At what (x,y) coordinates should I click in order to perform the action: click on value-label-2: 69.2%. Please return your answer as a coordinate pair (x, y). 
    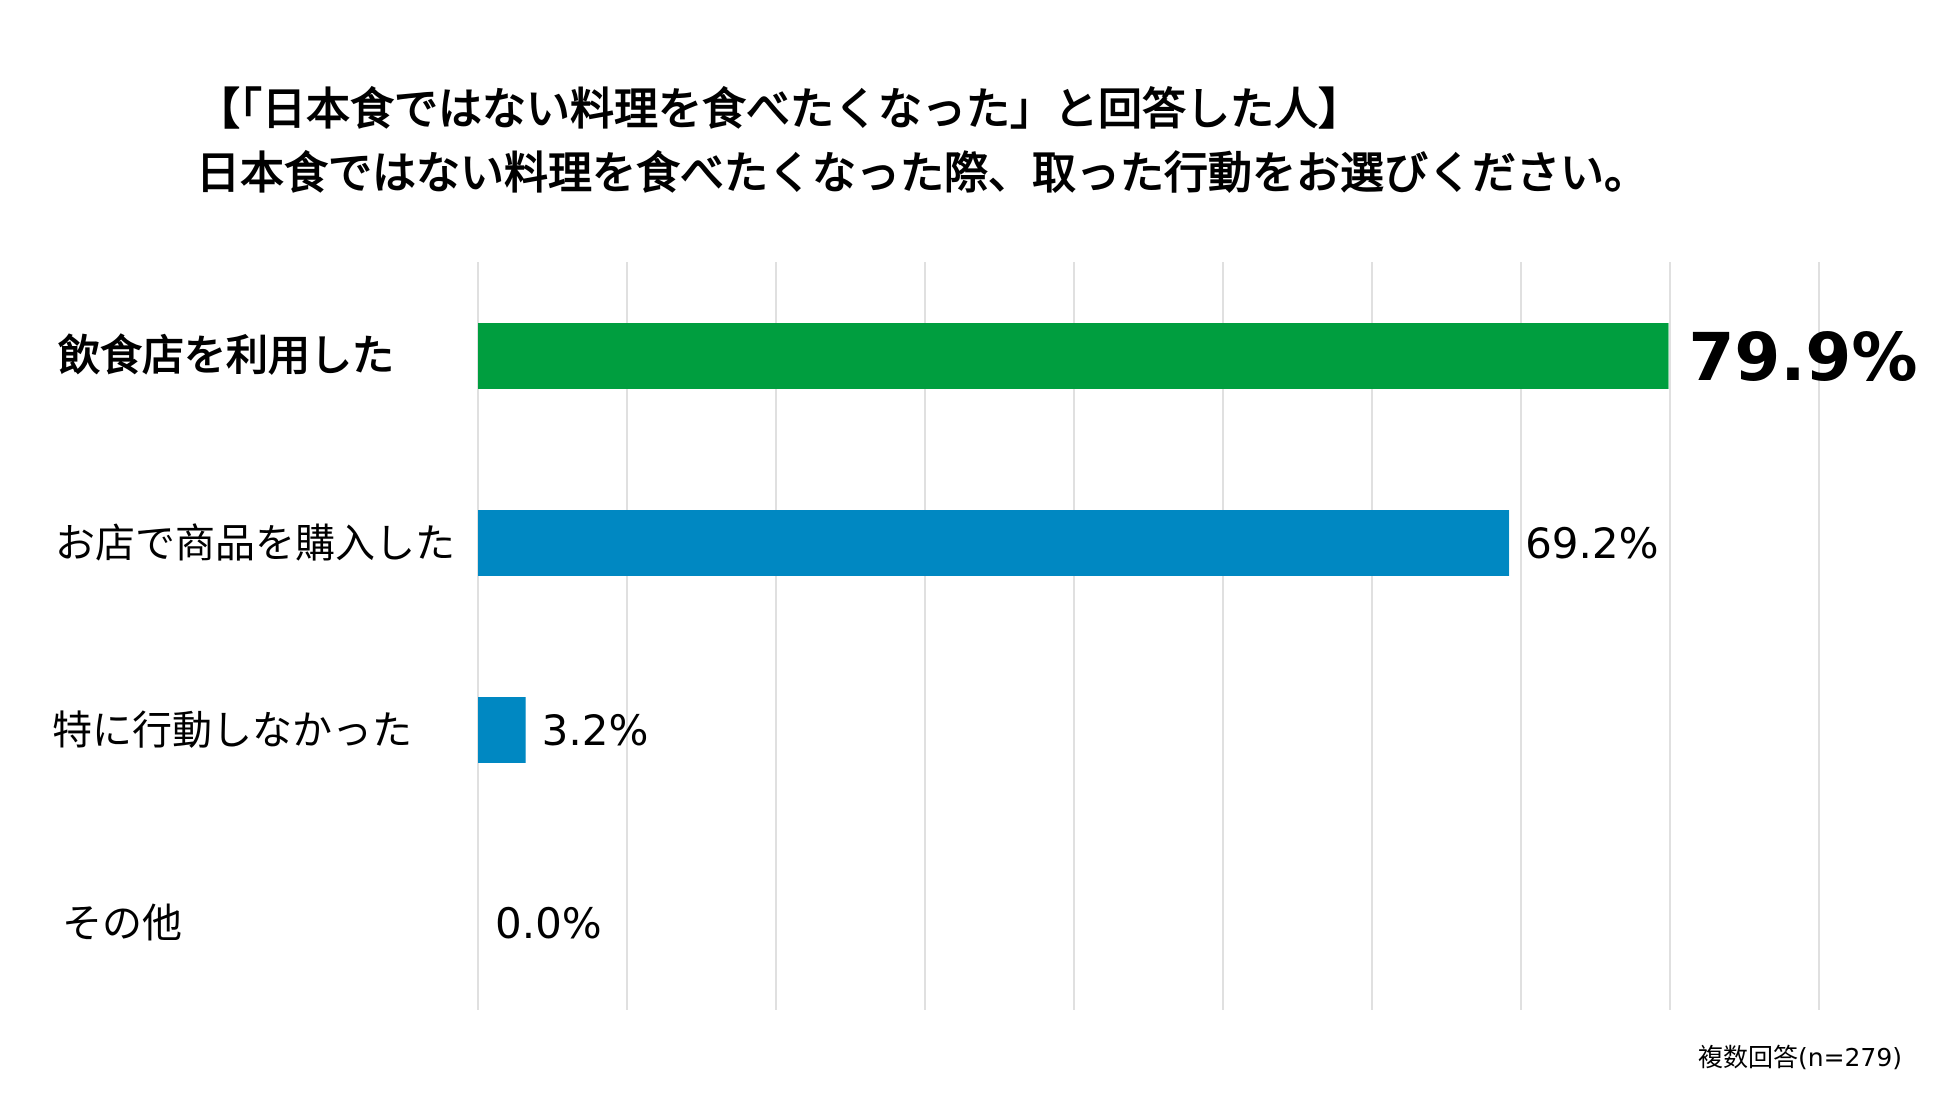
    Looking at the image, I should click on (1591, 543).